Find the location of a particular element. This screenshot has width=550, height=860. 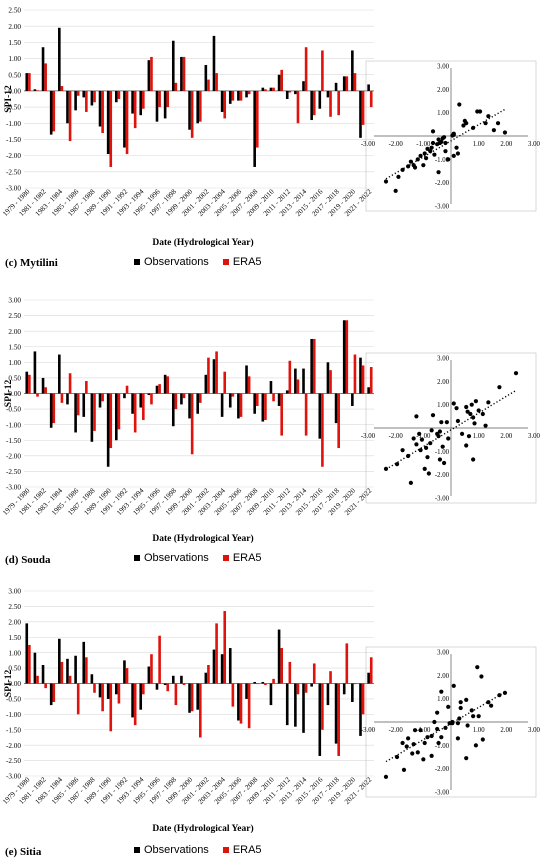

scatter-y-tick-label: -3.00 is located at coordinates (442, 207).